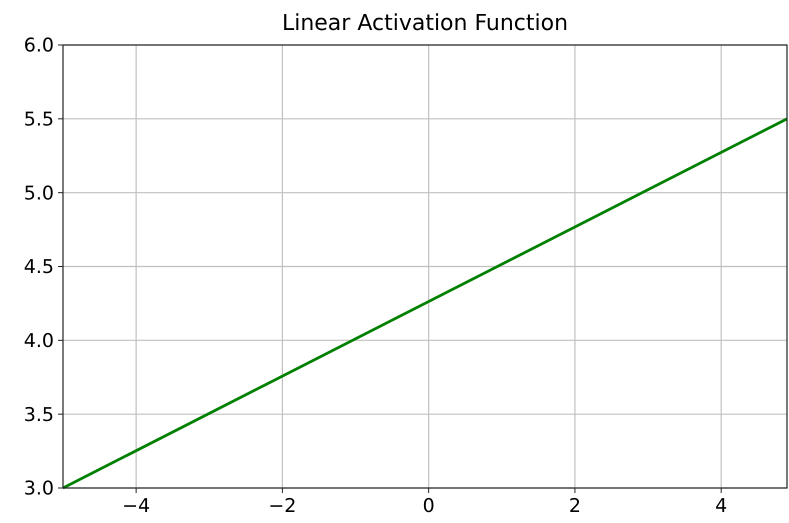 The height and width of the screenshot is (523, 789). I want to click on chart-title: Linear Activation Function, so click(425, 23).